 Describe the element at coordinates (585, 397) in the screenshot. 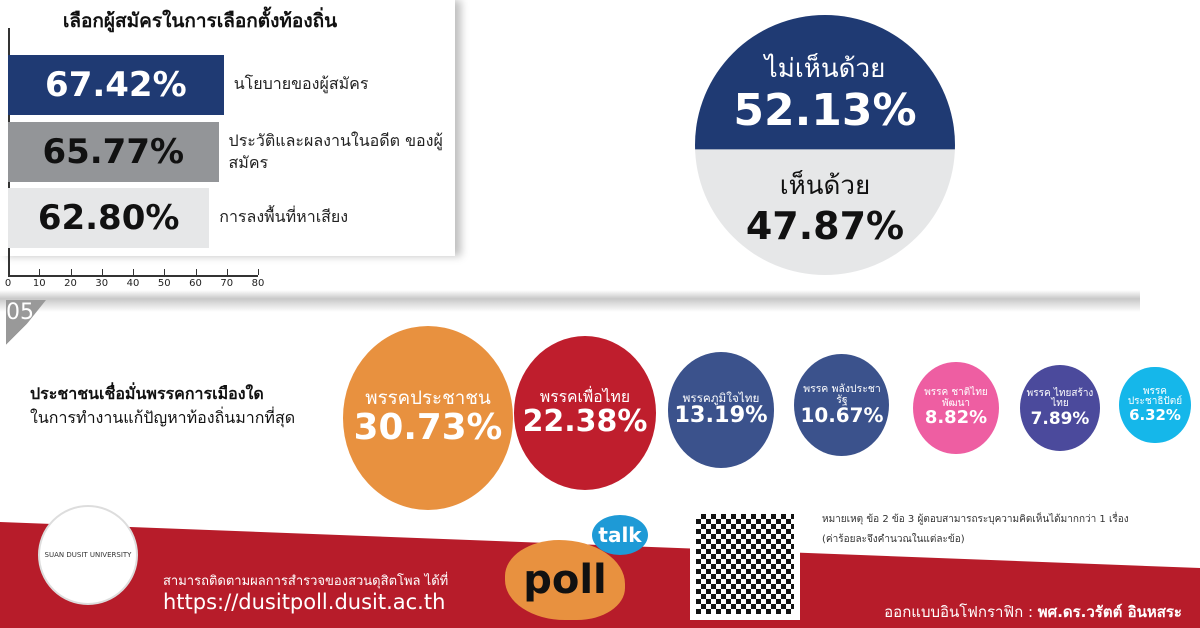

I see `party-name: พรรคเพื่อไทย` at that location.